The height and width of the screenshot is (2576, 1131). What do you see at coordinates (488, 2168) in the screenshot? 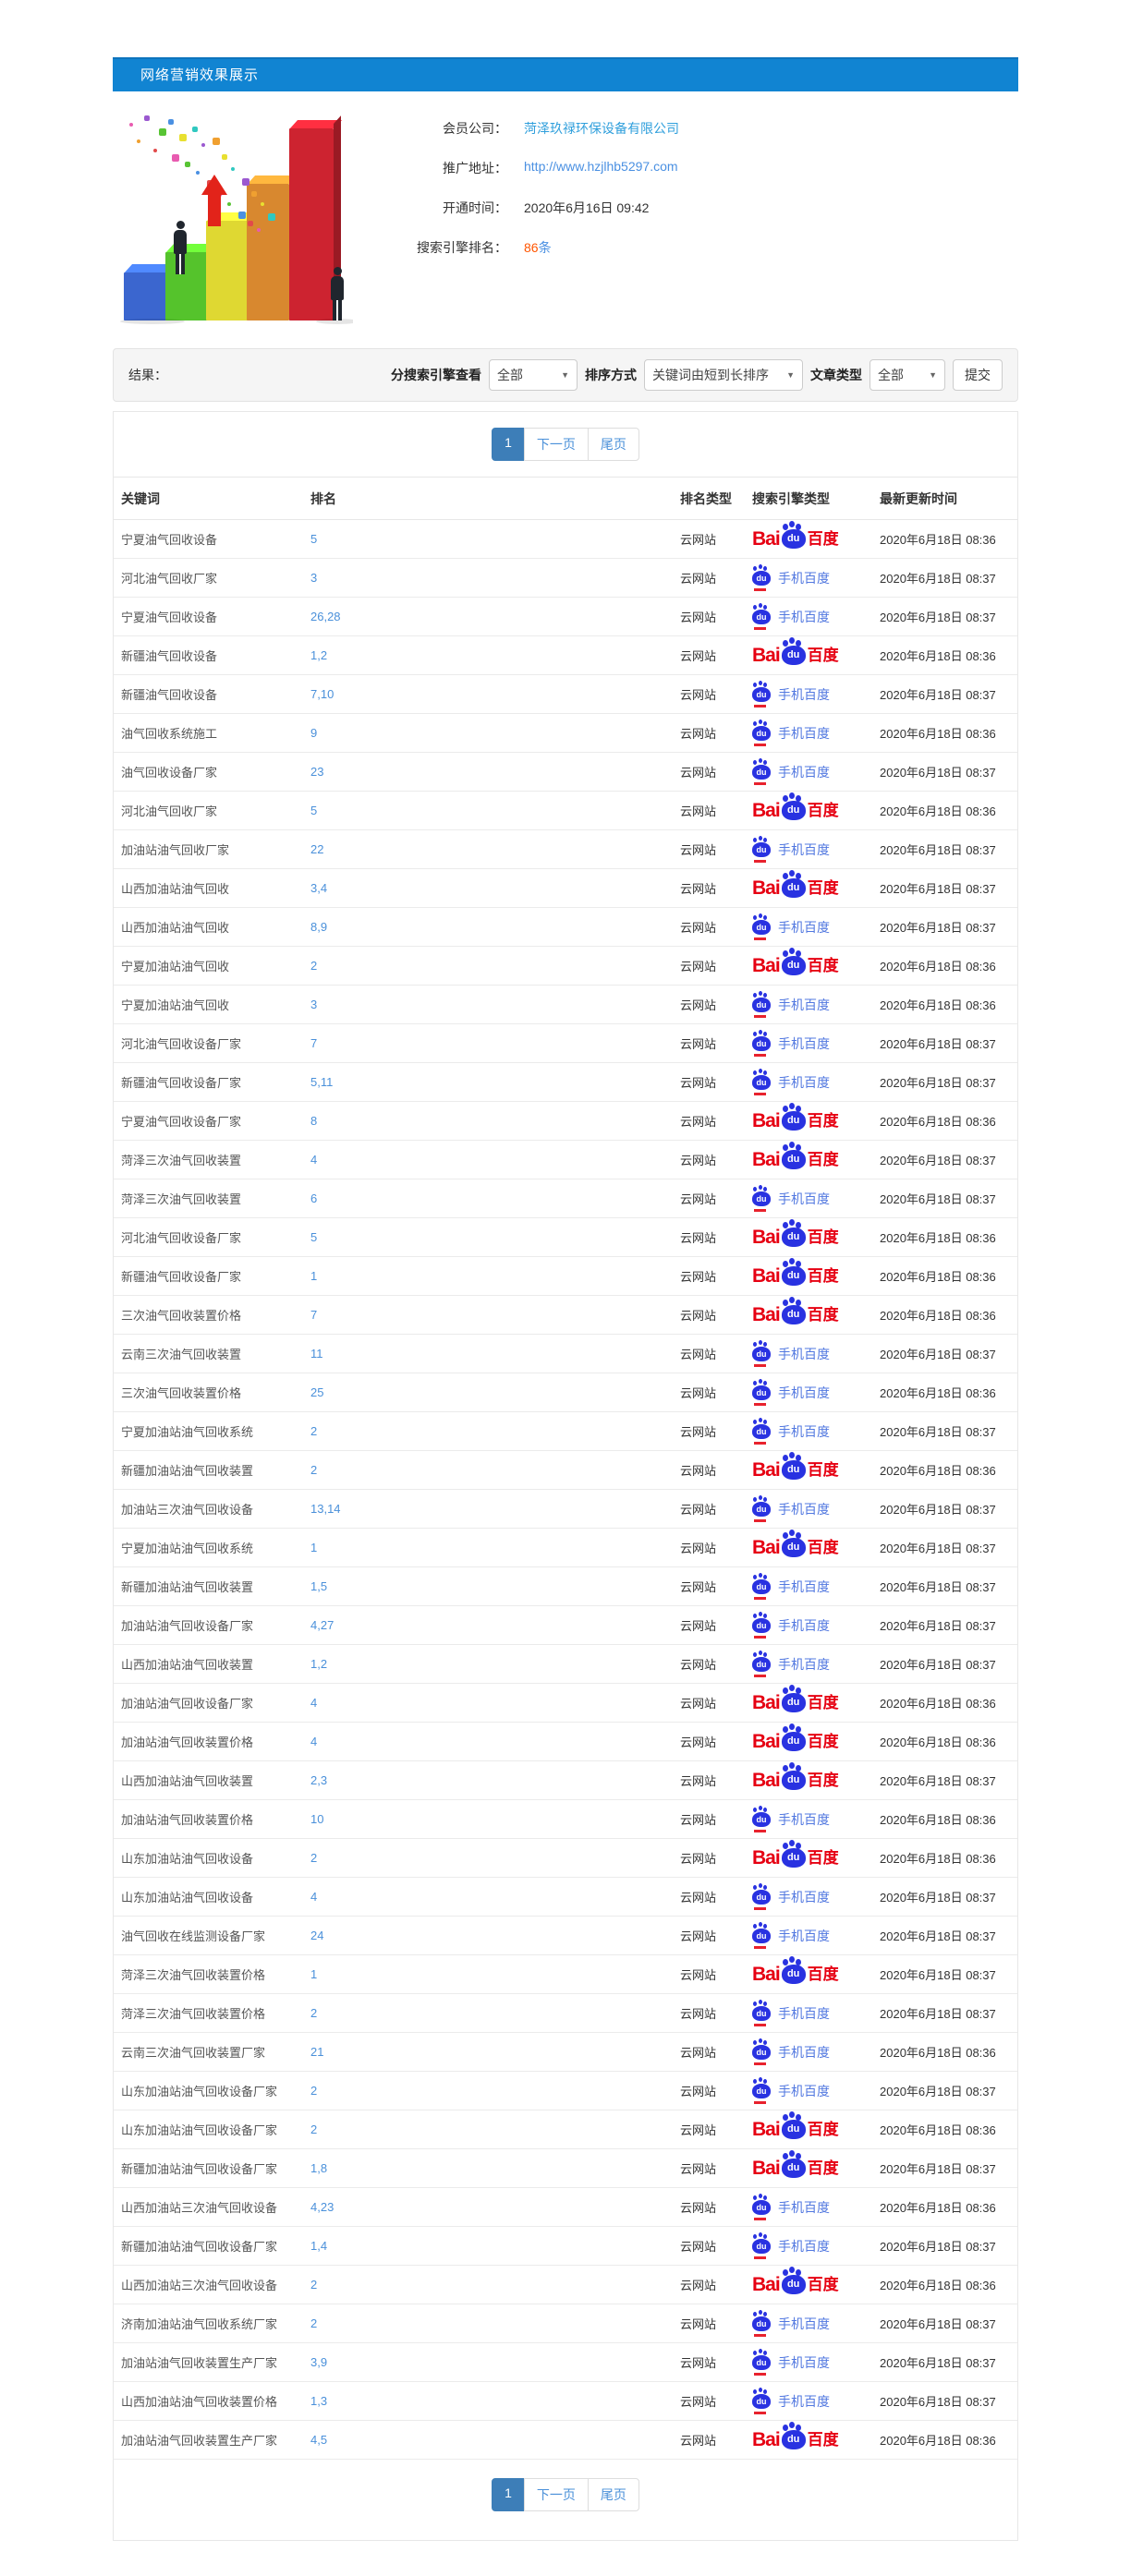
I see `rank-cell: 1,8` at bounding box center [488, 2168].